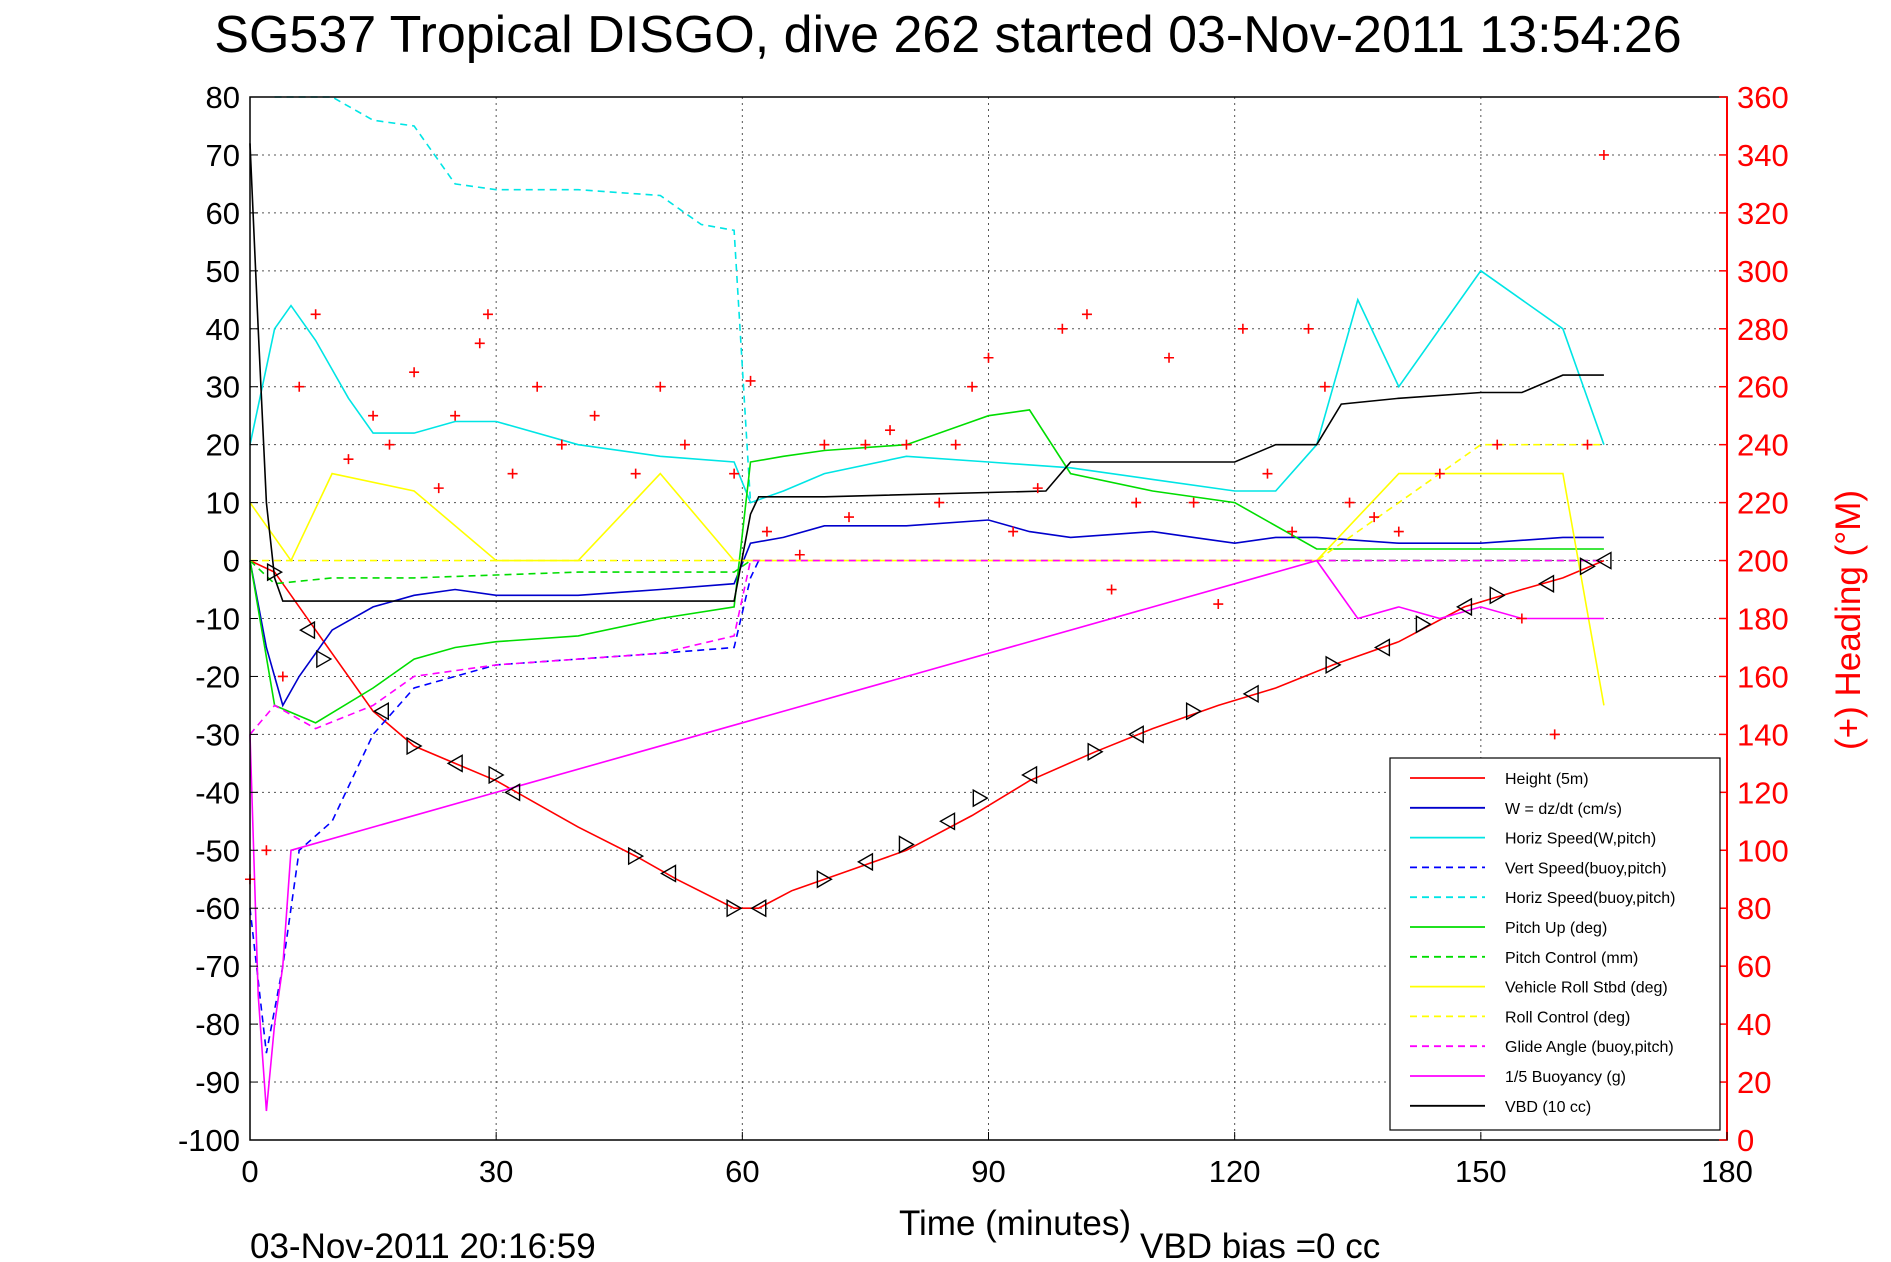  I want to click on legend-label: W = dz/dt (cm/s), so click(1563, 809).